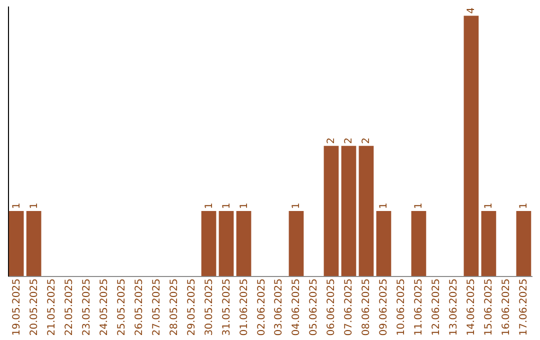 Image resolution: width=540 pixels, height=340 pixels. I want to click on x-tick-label: 24.05.2025, so click(104, 307).